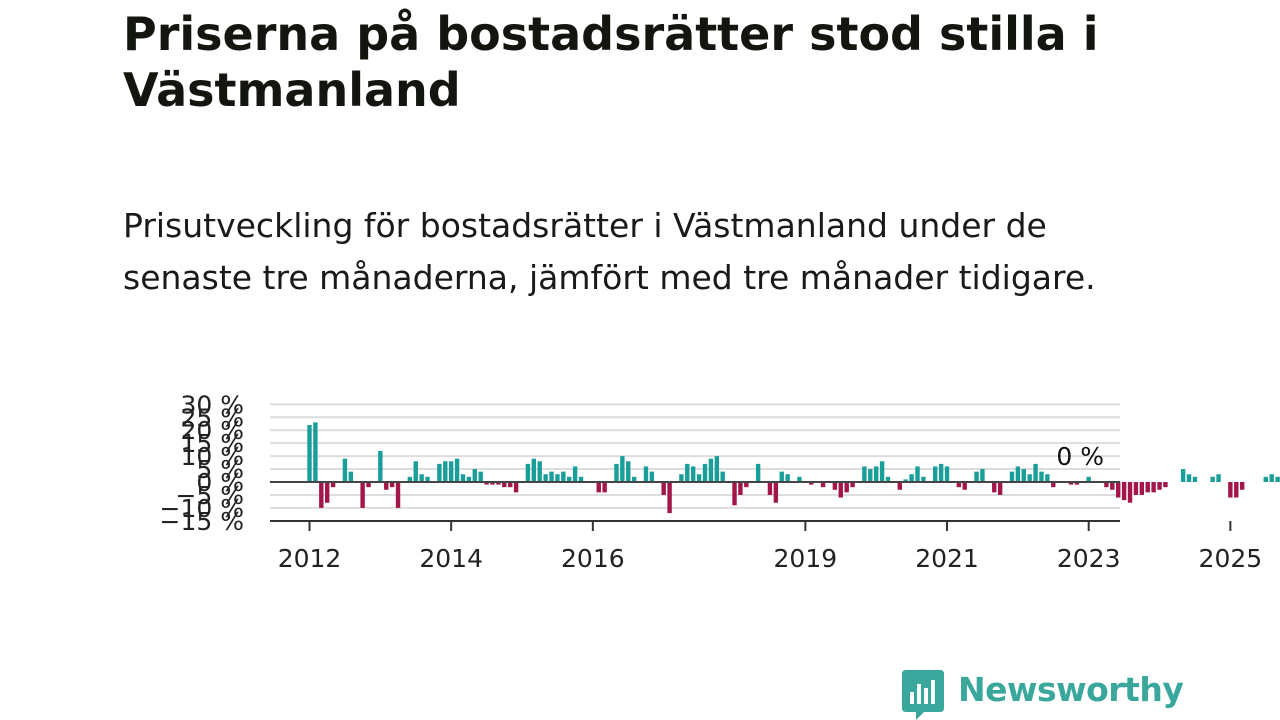  What do you see at coordinates (212, 404) in the screenshot?
I see `y-tick-label: 30 %` at bounding box center [212, 404].